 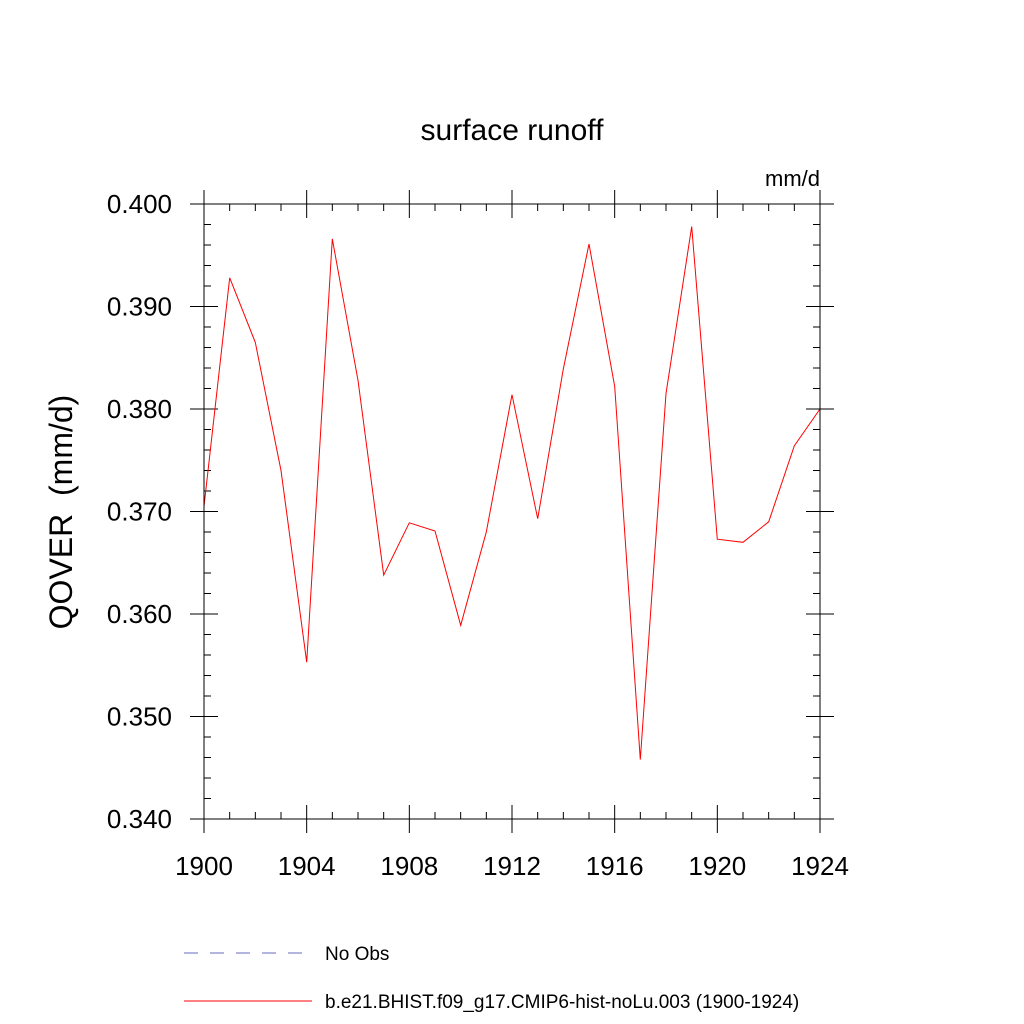 I want to click on y-tick-label: 0.360, so click(x=139, y=614).